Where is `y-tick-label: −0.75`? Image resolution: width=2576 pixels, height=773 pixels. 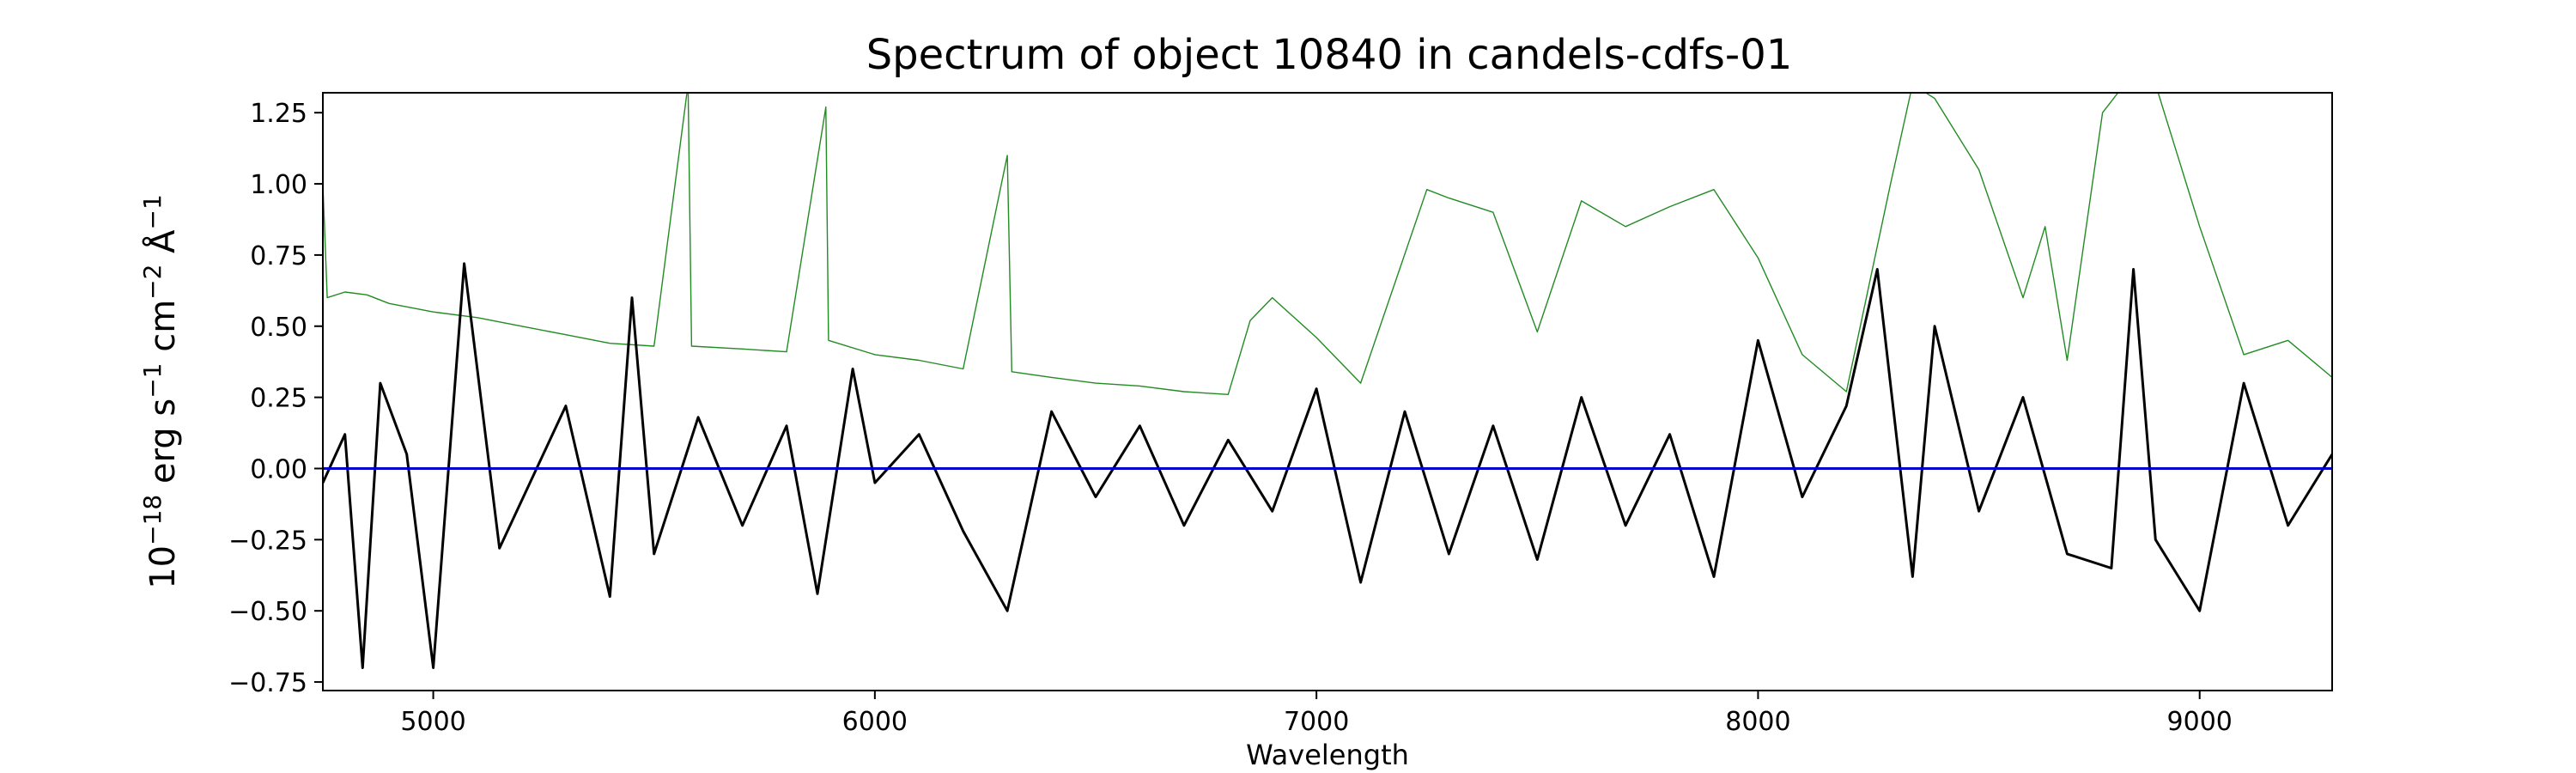
y-tick-label: −0.75 is located at coordinates (268, 683).